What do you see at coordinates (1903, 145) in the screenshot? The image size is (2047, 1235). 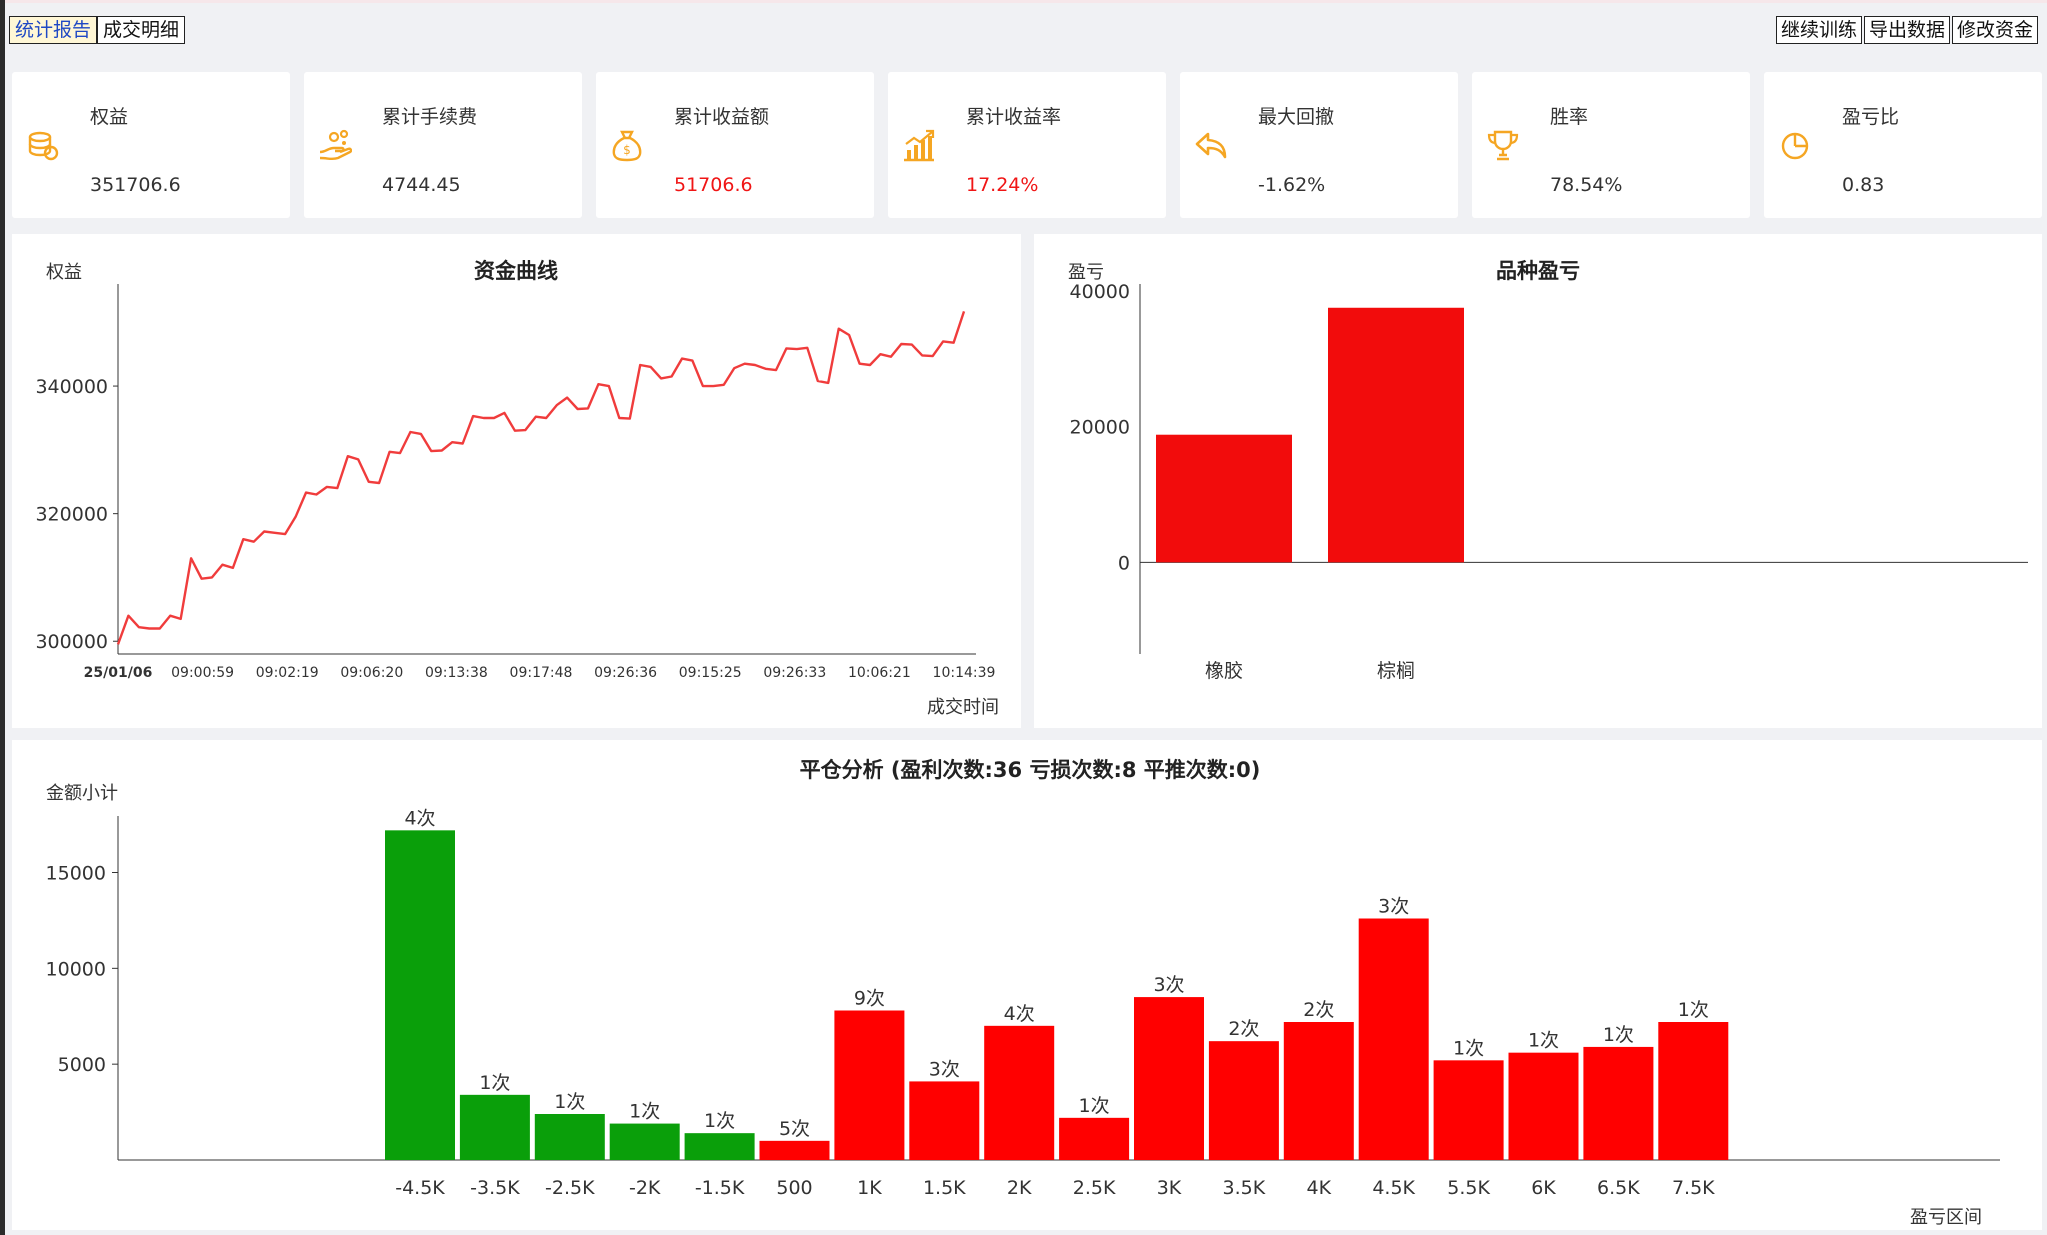 I see `stat-card: 盈亏比 0.83` at bounding box center [1903, 145].